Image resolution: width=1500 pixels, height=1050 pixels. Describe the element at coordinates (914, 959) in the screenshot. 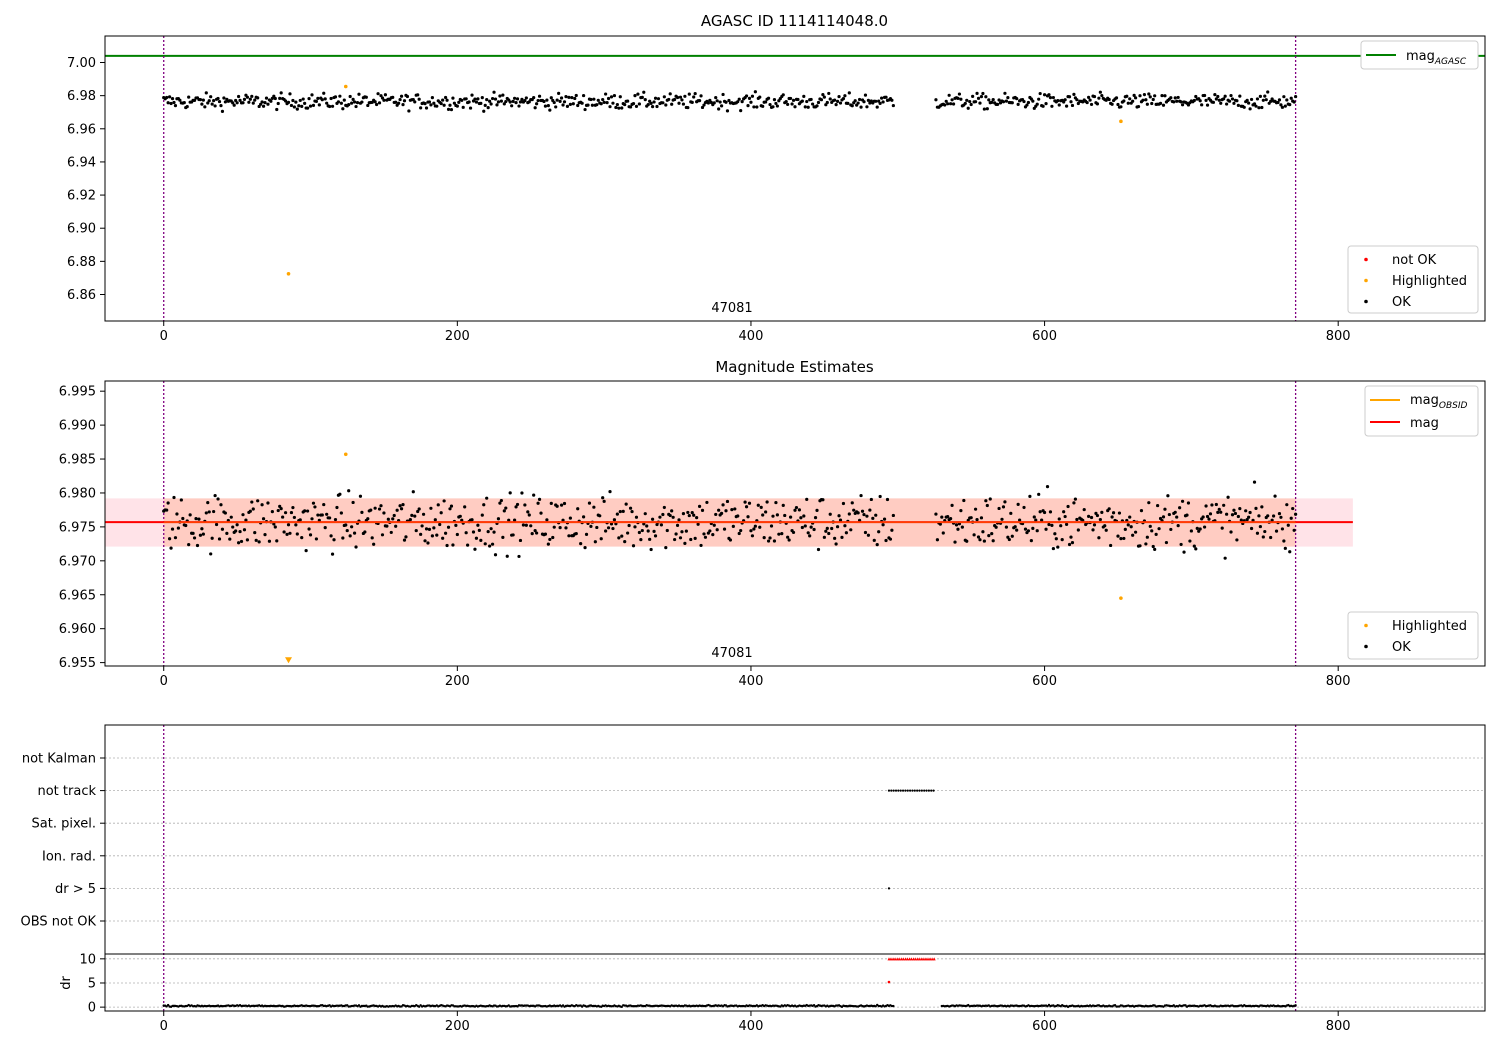

I see `dr-capped-marker` at that location.